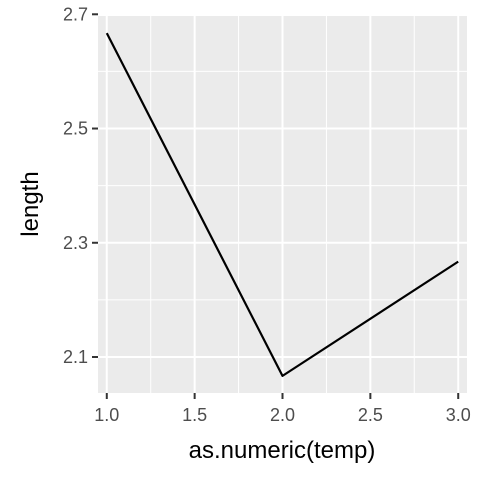  What do you see at coordinates (370, 415) in the screenshot?
I see `x-tick-label: 2.5` at bounding box center [370, 415].